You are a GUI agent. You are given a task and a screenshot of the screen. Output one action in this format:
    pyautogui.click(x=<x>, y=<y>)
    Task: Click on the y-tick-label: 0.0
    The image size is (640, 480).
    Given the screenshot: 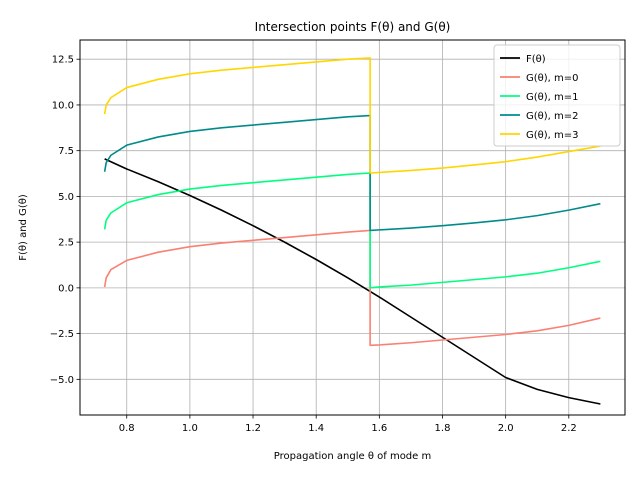 What is the action you would take?
    pyautogui.click(x=66, y=288)
    